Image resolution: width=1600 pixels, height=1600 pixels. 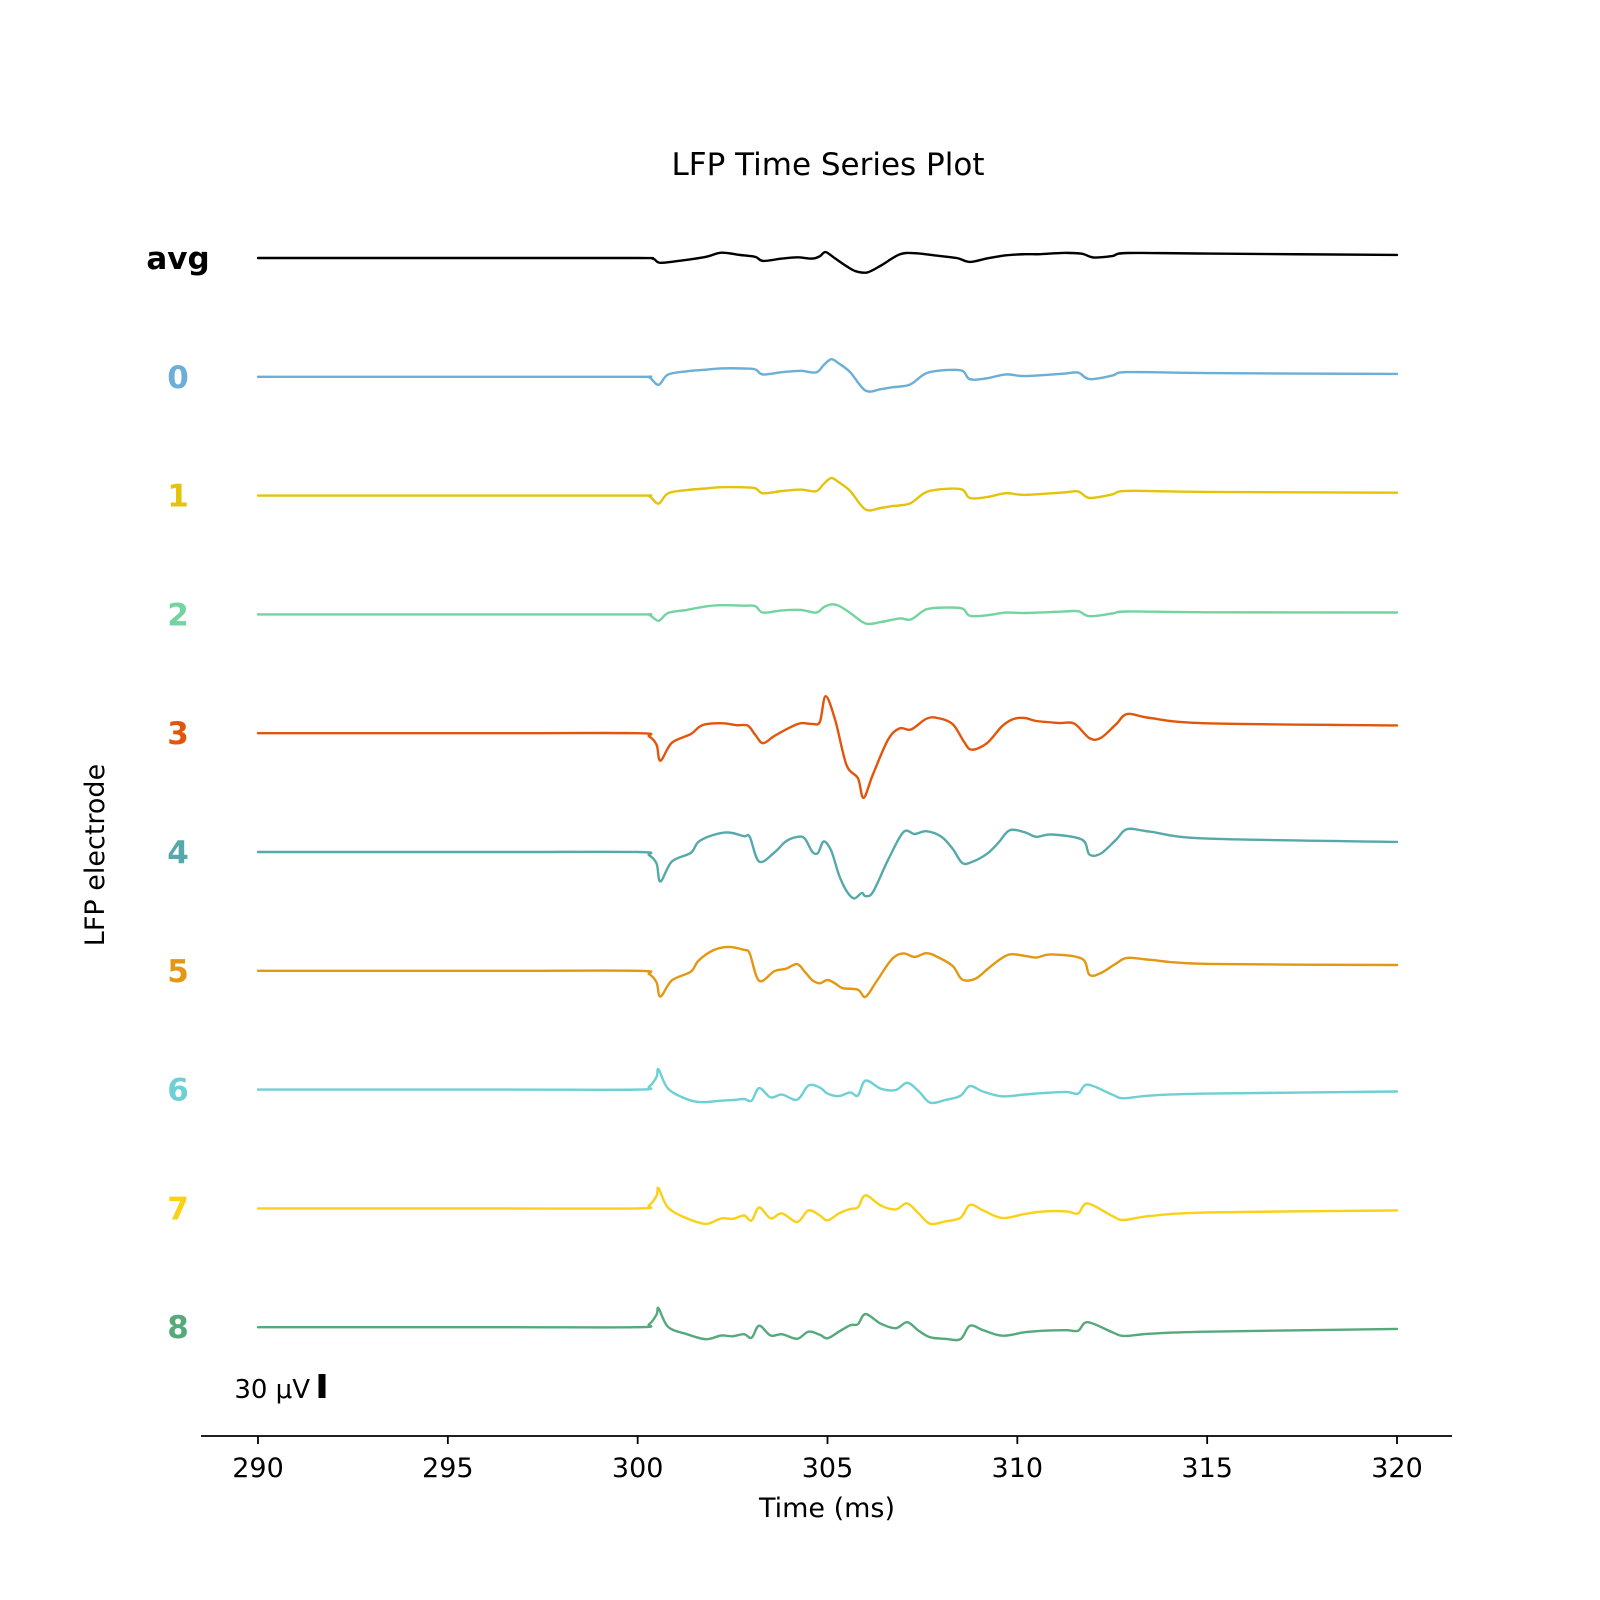 What do you see at coordinates (828, 1468) in the screenshot?
I see `x-tick-label: 305` at bounding box center [828, 1468].